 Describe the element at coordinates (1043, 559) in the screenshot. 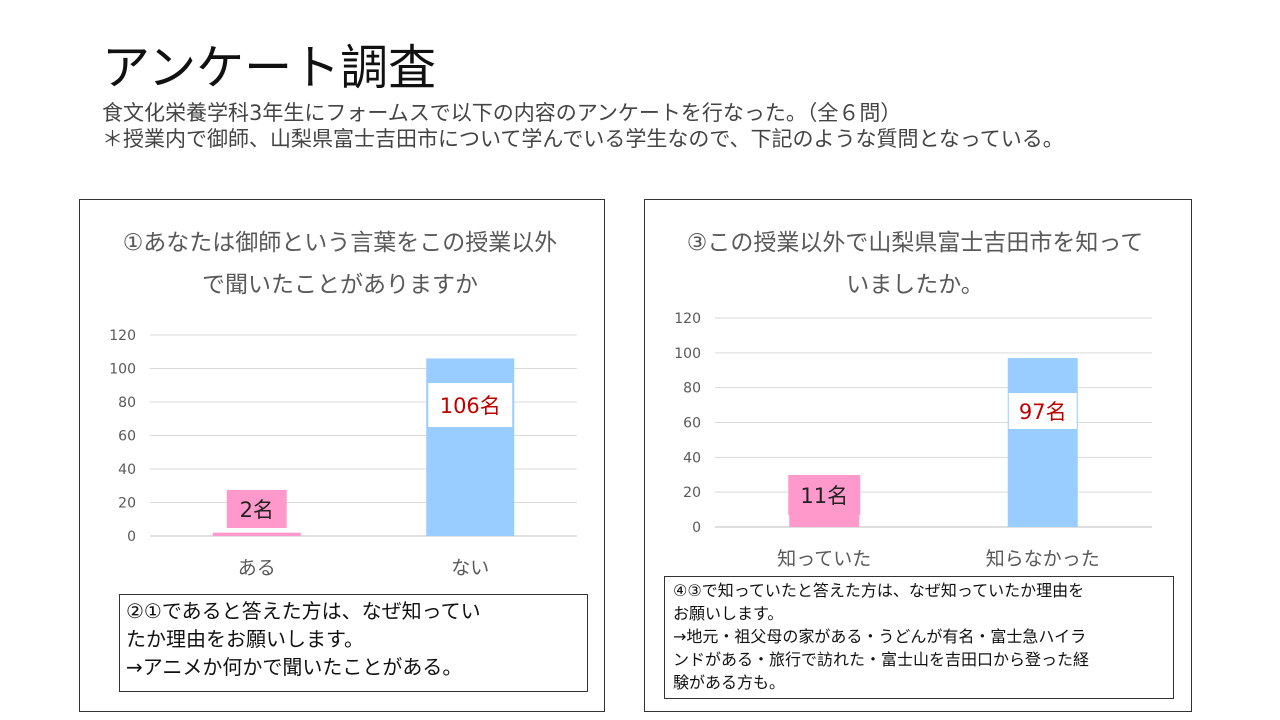

I see `right-category-label: 知らなかった` at that location.